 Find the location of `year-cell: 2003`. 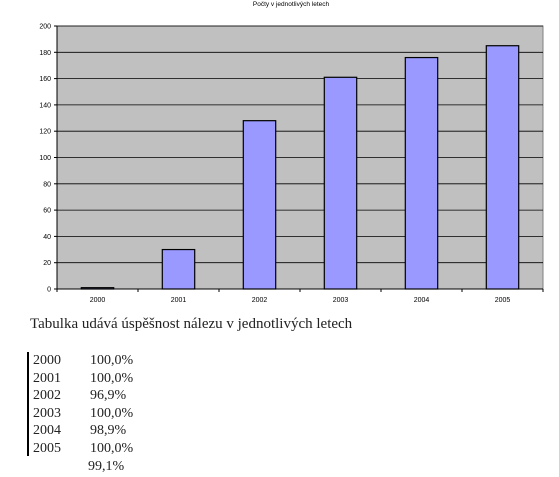

year-cell: 2003 is located at coordinates (47, 413).